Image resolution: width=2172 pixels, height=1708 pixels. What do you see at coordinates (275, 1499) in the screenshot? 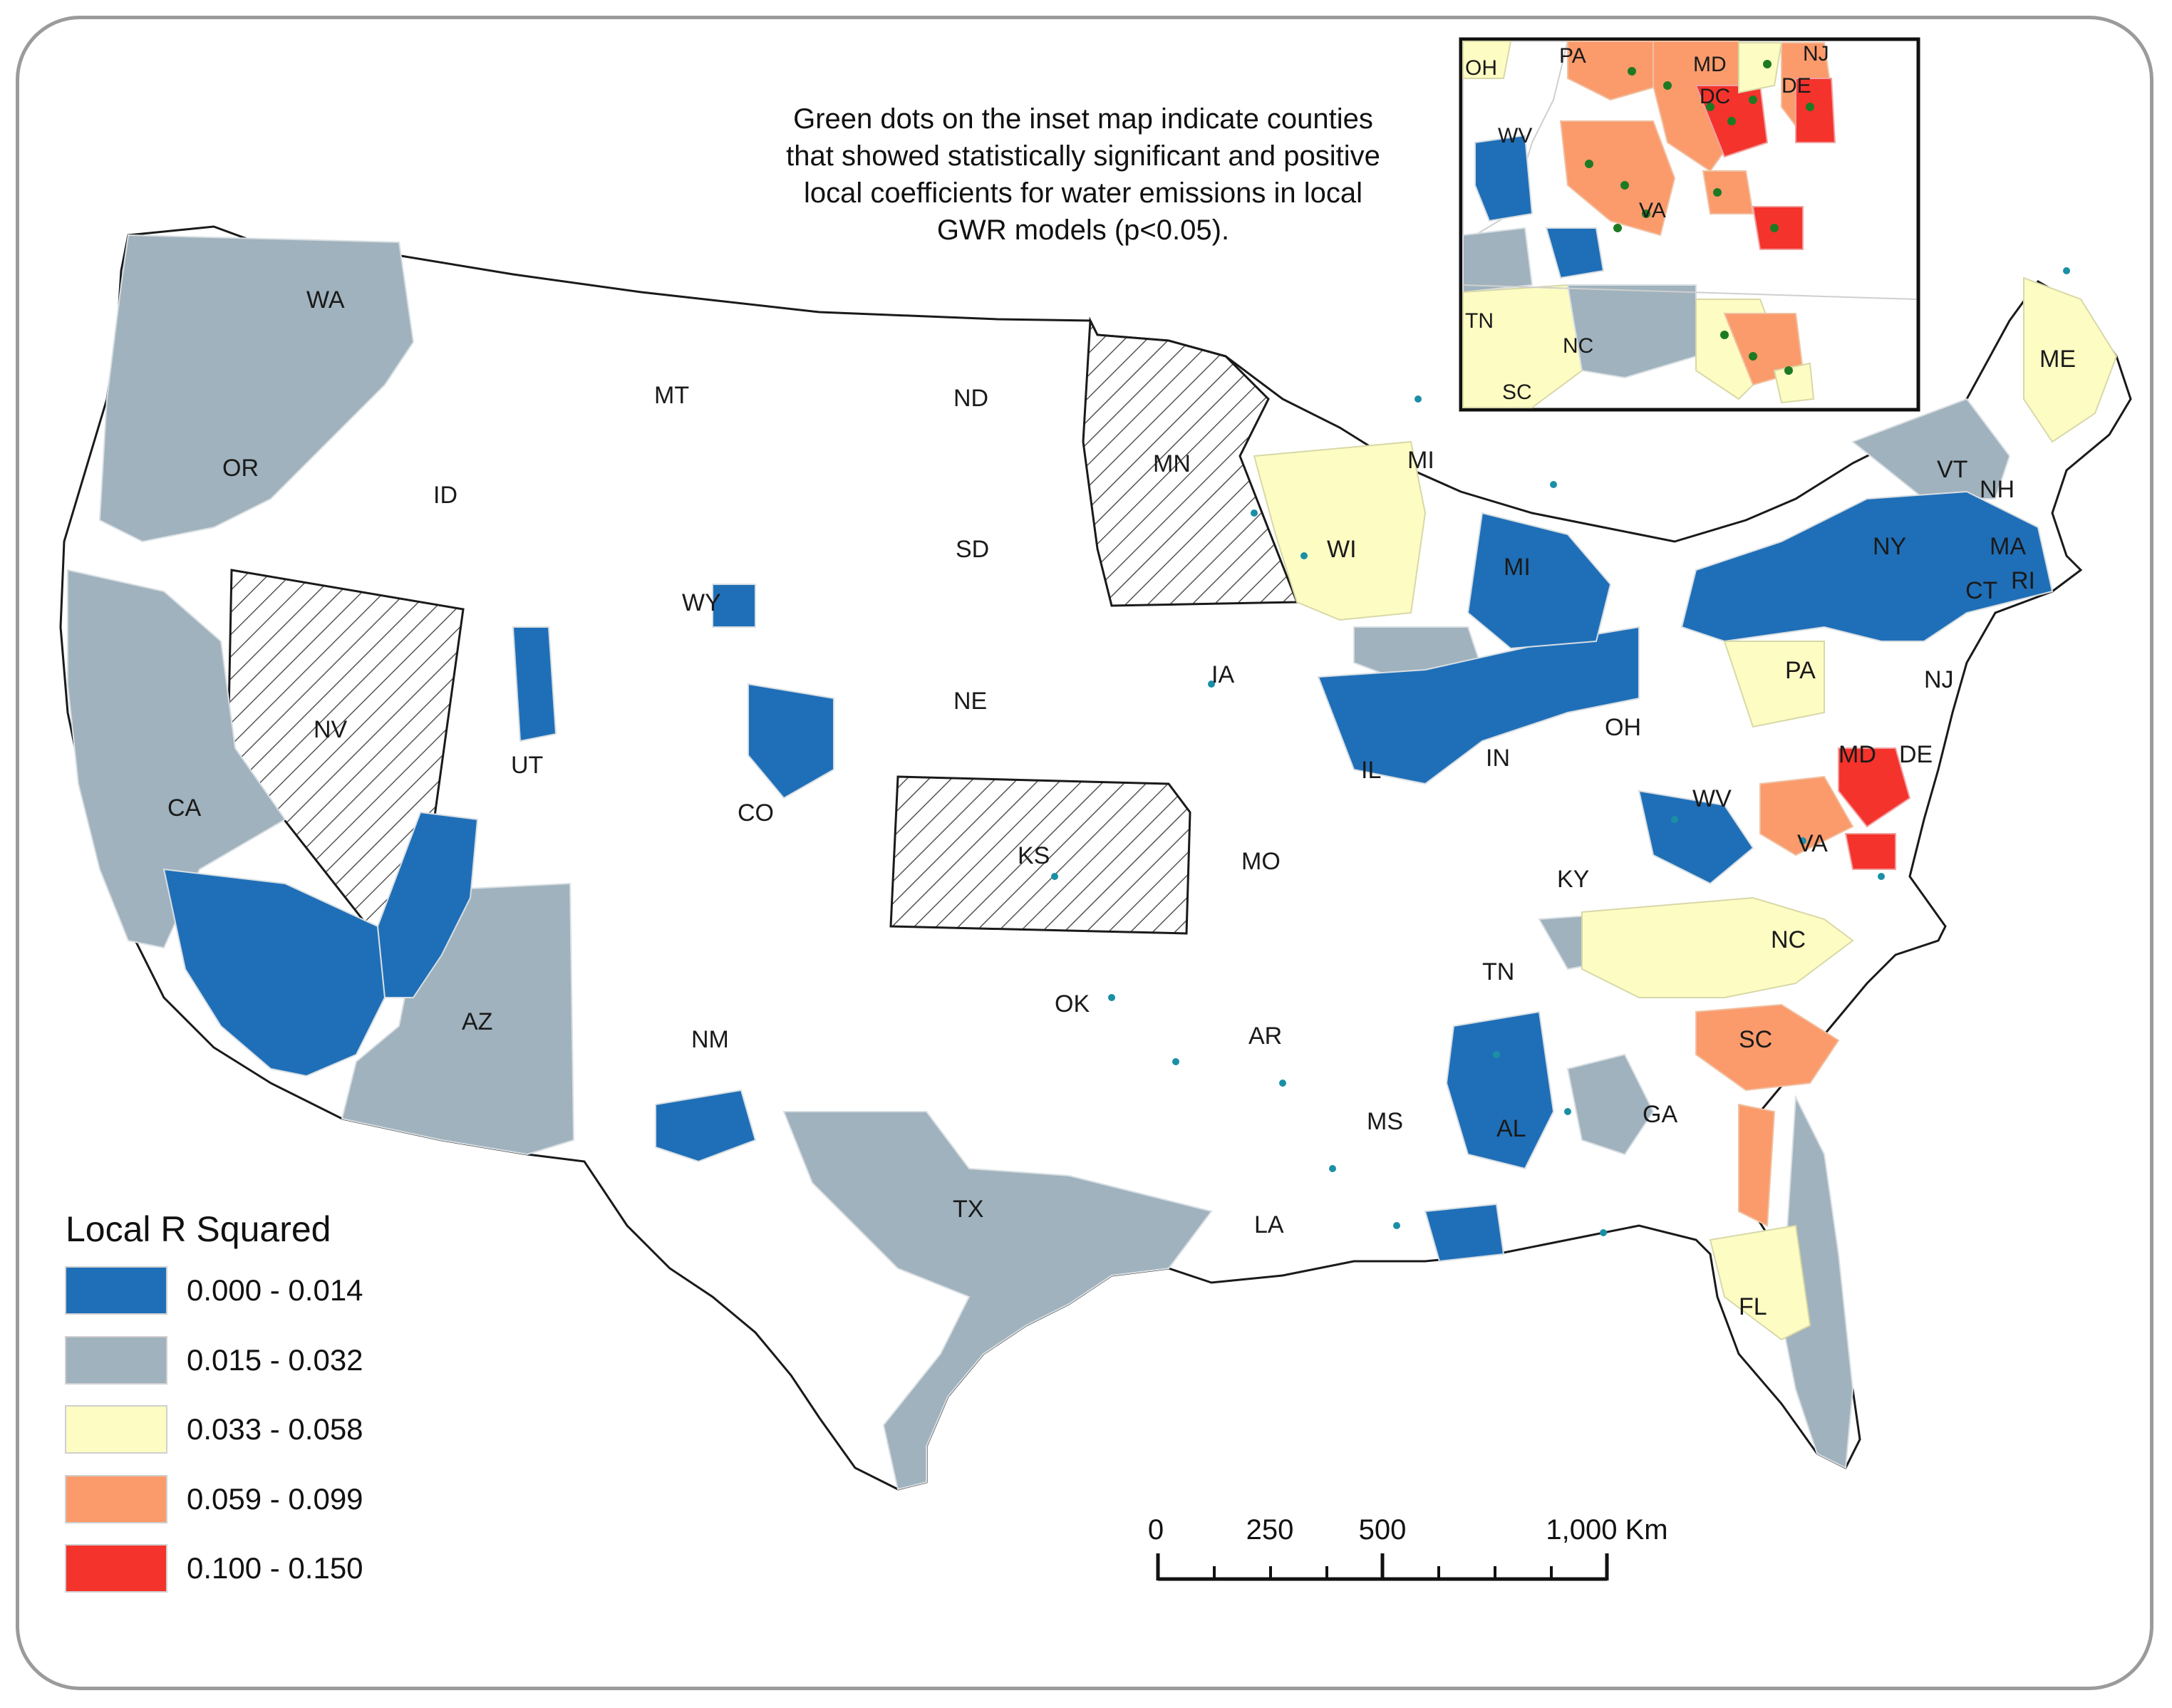
I see `legend-label: 0.059 - 0.099` at bounding box center [275, 1499].